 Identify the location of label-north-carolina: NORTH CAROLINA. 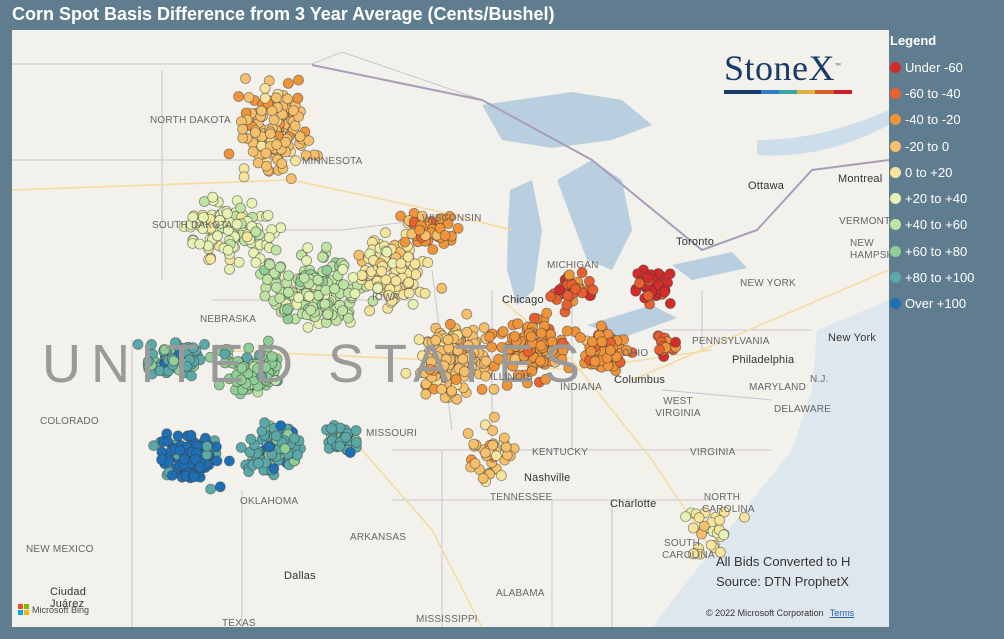
(728, 503).